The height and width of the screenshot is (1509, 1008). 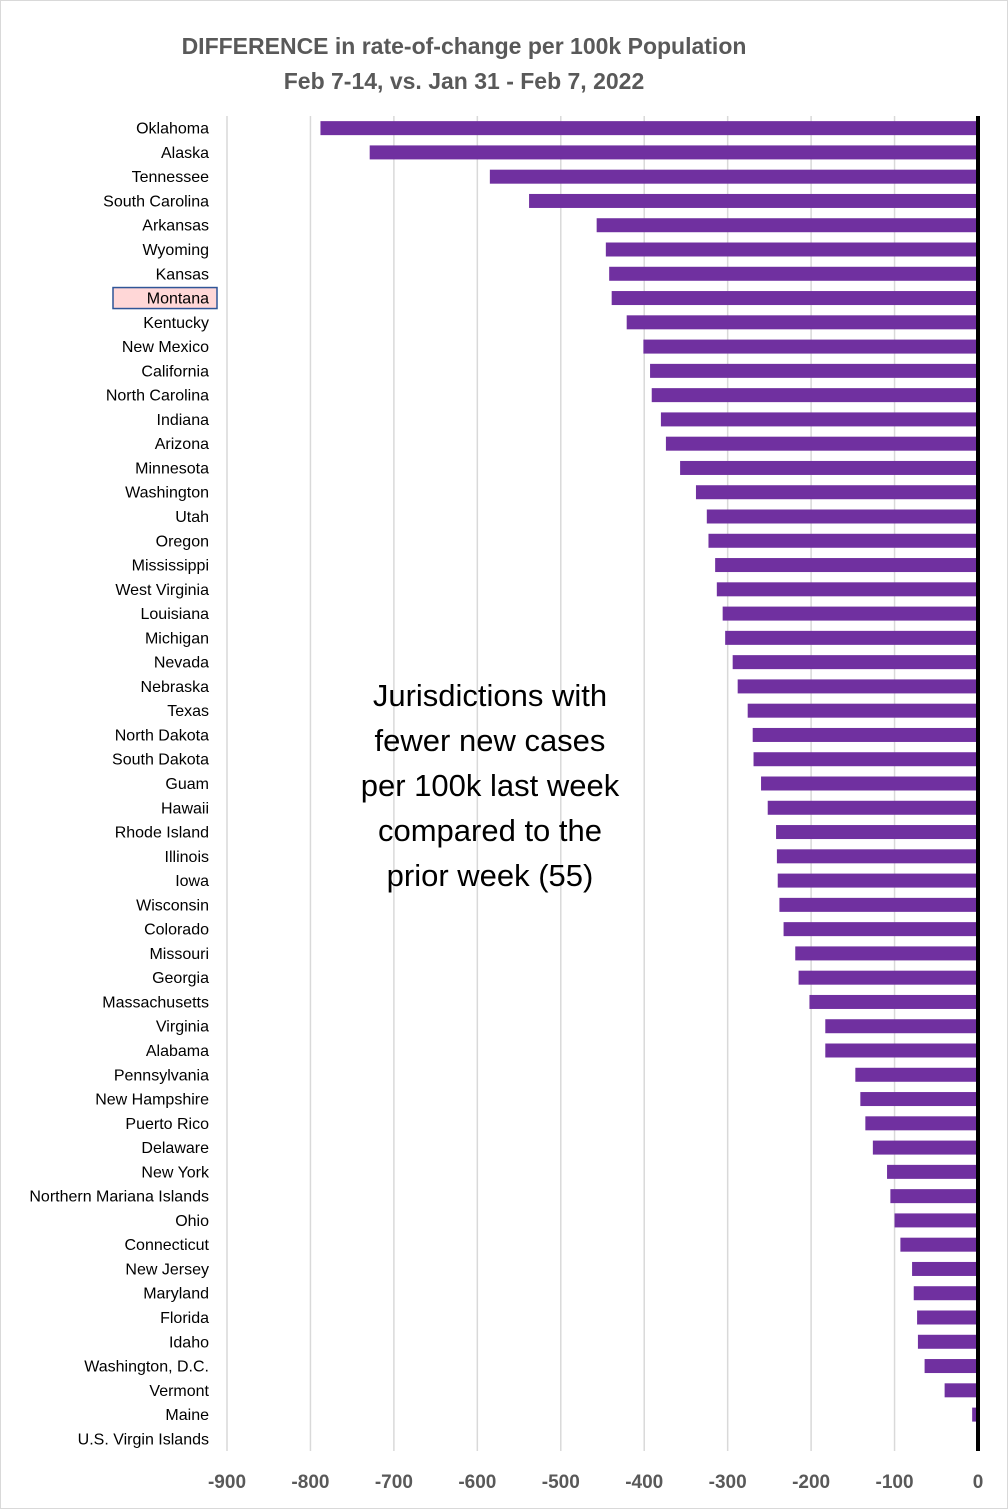 What do you see at coordinates (177, 638) in the screenshot?
I see `category-label: Michigan` at bounding box center [177, 638].